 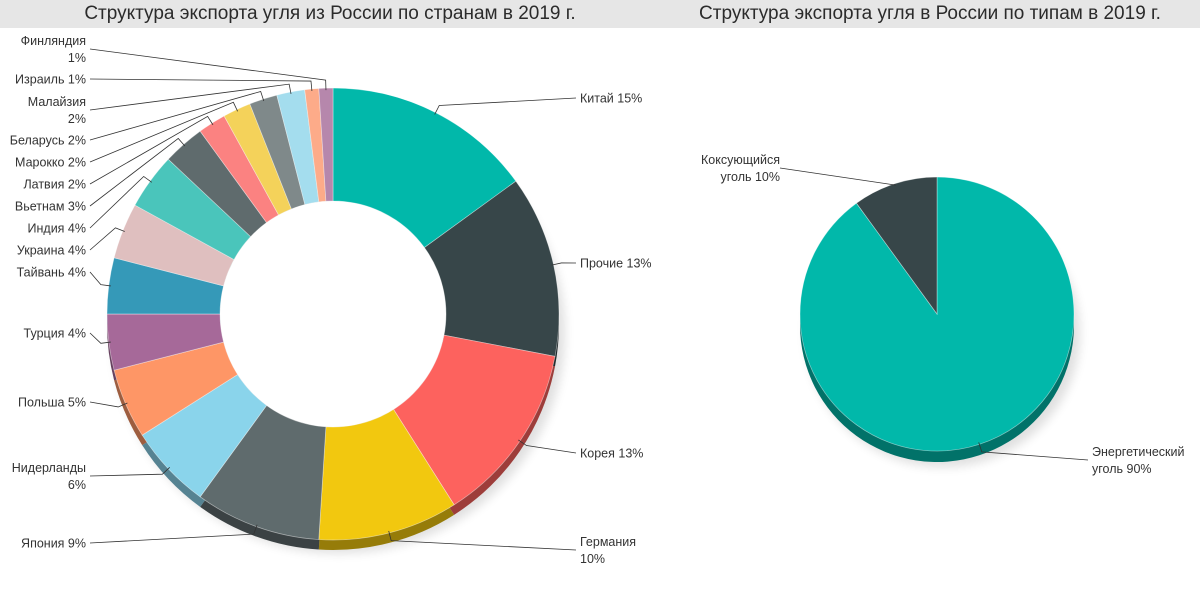 I want to click on data-label-китай: Китай 15%, so click(x=611, y=99).